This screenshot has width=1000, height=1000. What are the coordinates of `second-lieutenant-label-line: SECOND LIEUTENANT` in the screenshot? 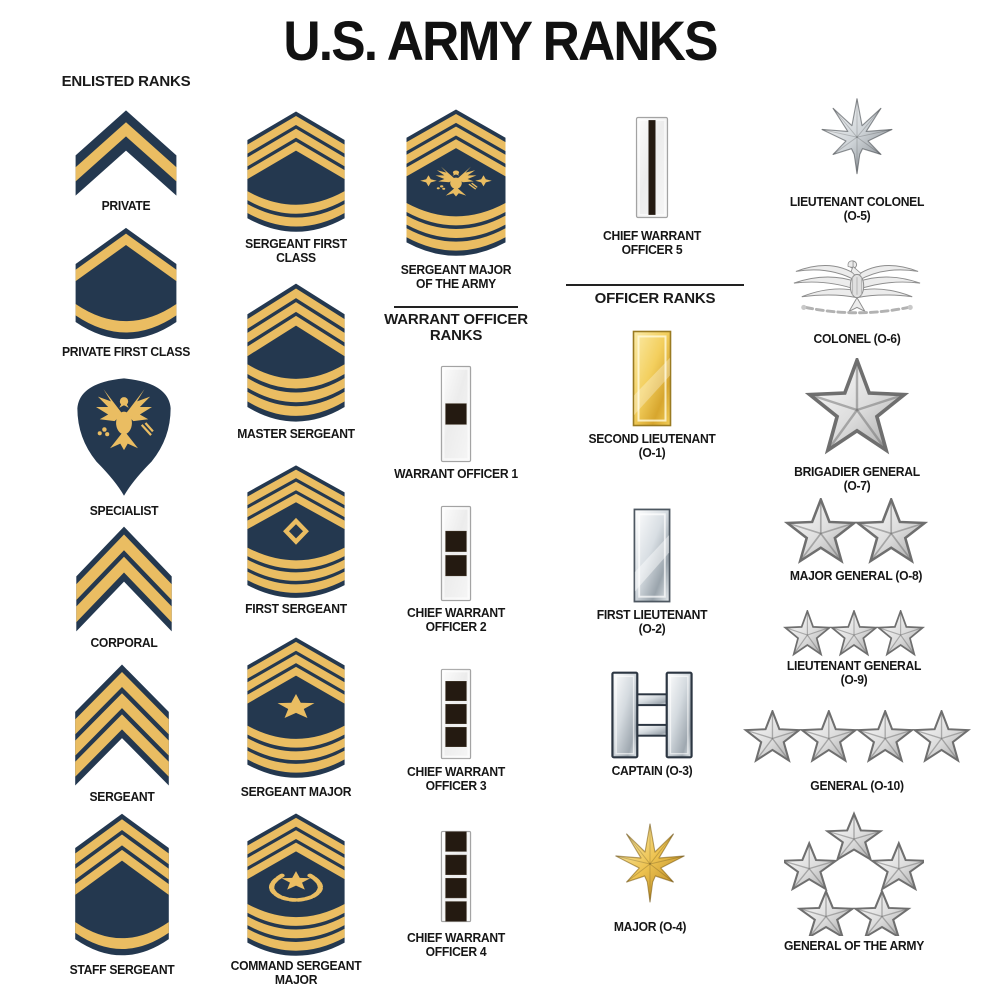 It's located at (652, 439).